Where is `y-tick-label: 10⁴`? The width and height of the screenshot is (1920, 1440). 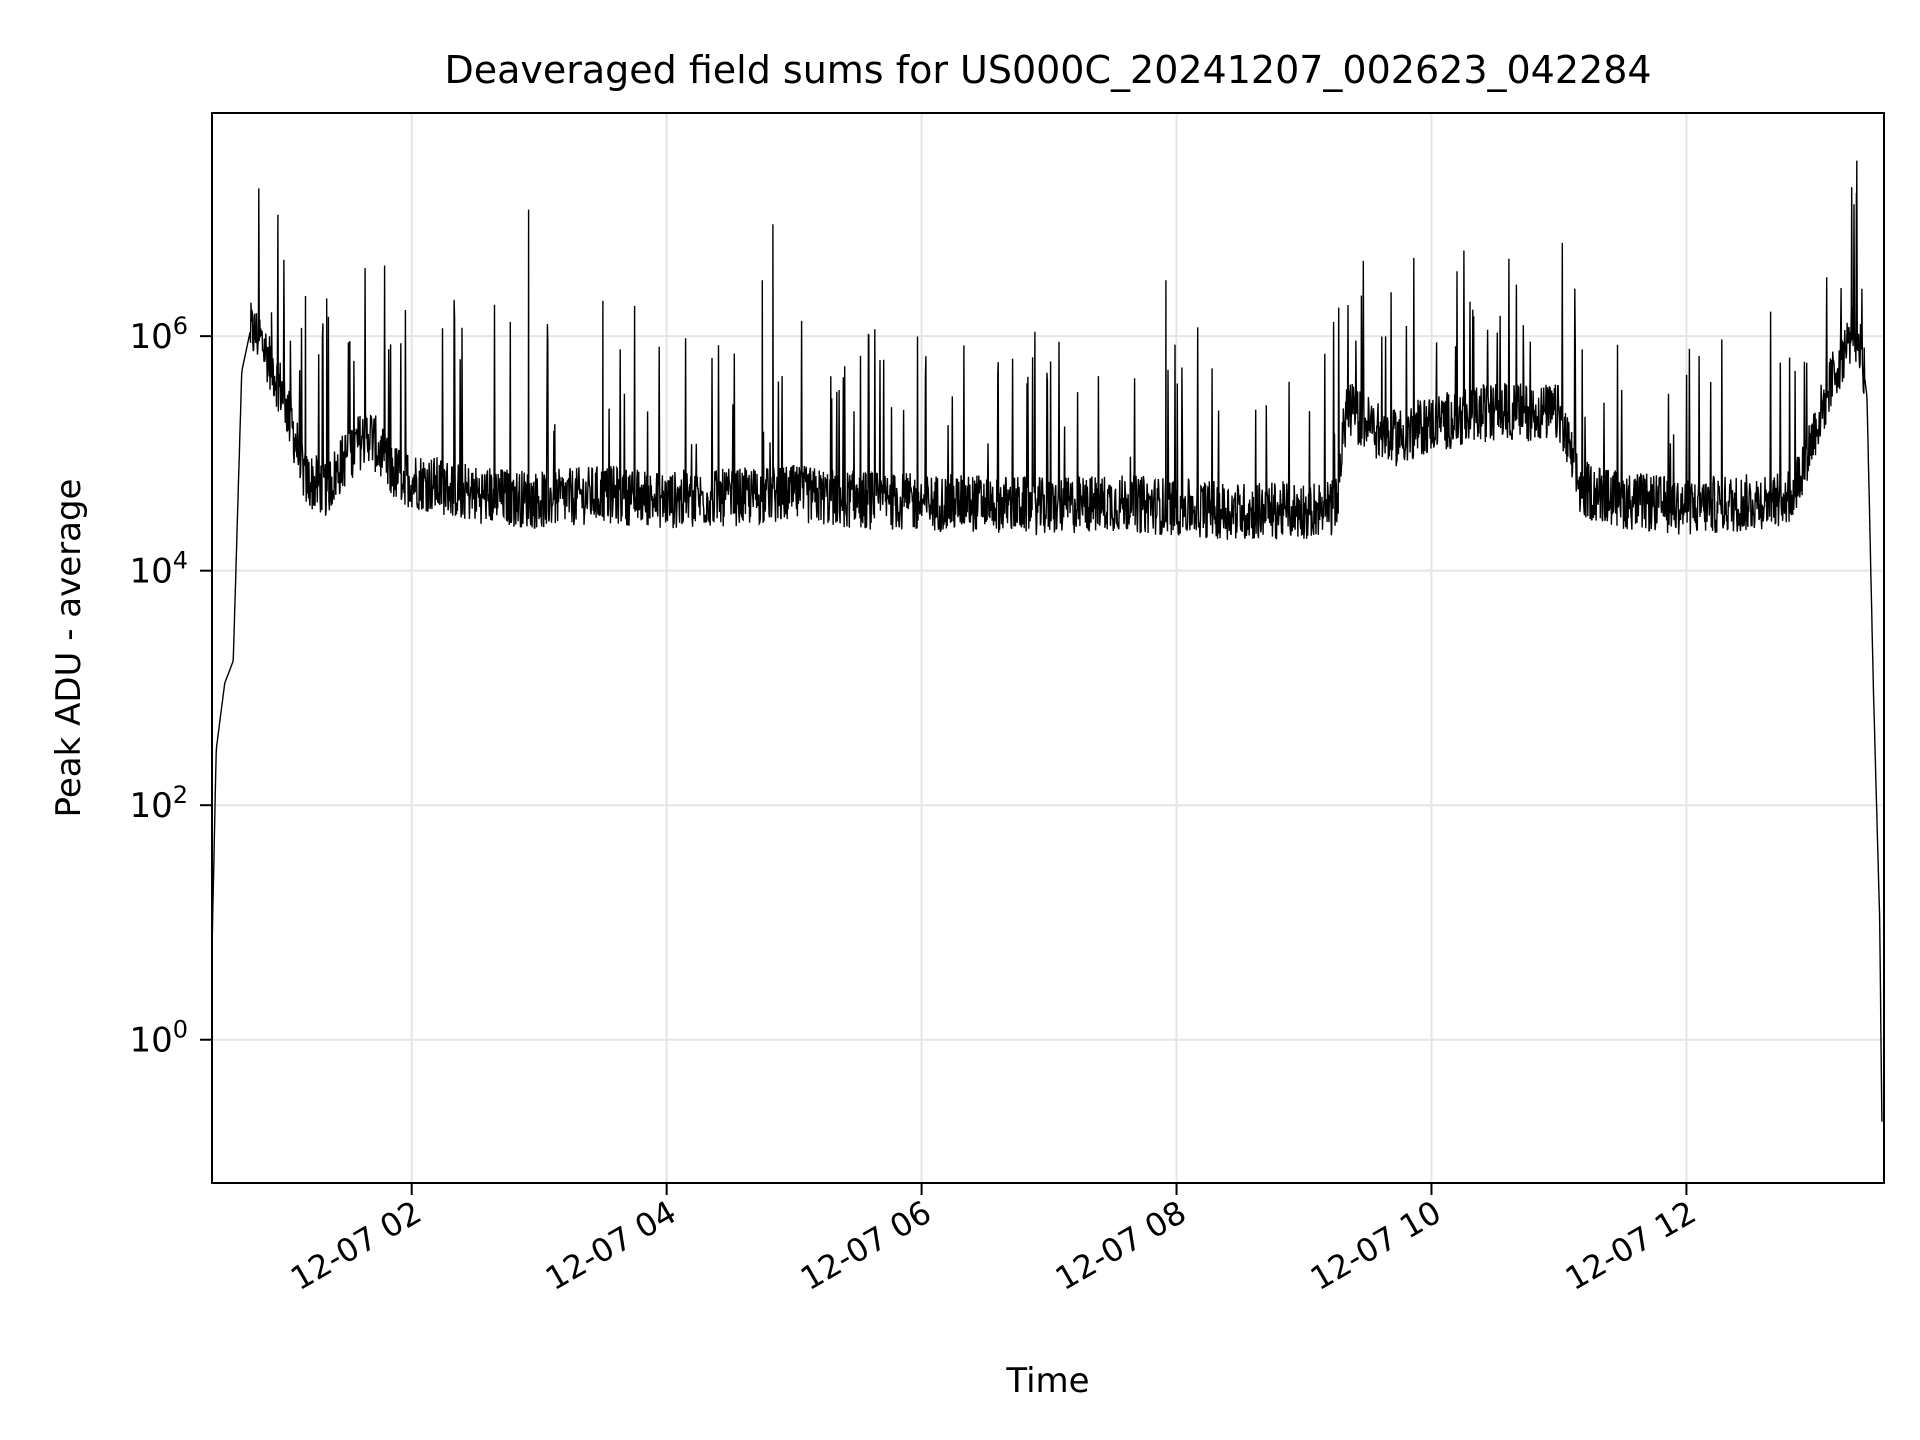 y-tick-label: 10⁴ is located at coordinates (158, 569).